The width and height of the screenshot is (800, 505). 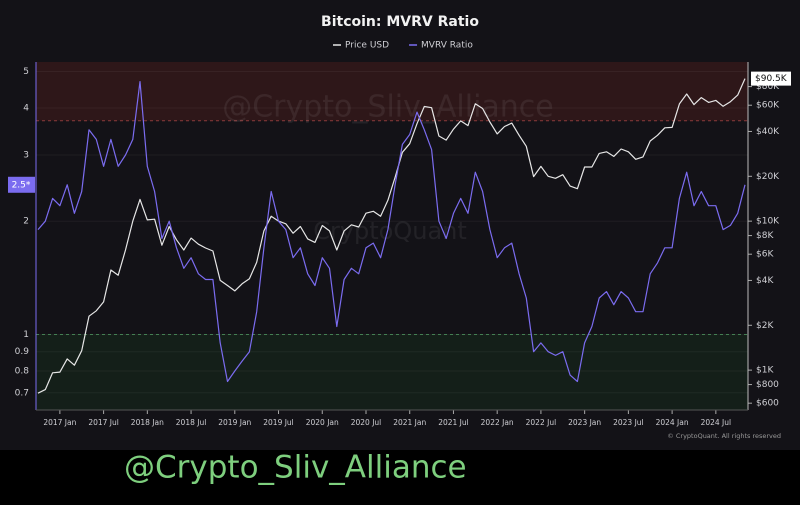 What do you see at coordinates (768, 222) in the screenshot?
I see `y2-tick-label: $10K` at bounding box center [768, 222].